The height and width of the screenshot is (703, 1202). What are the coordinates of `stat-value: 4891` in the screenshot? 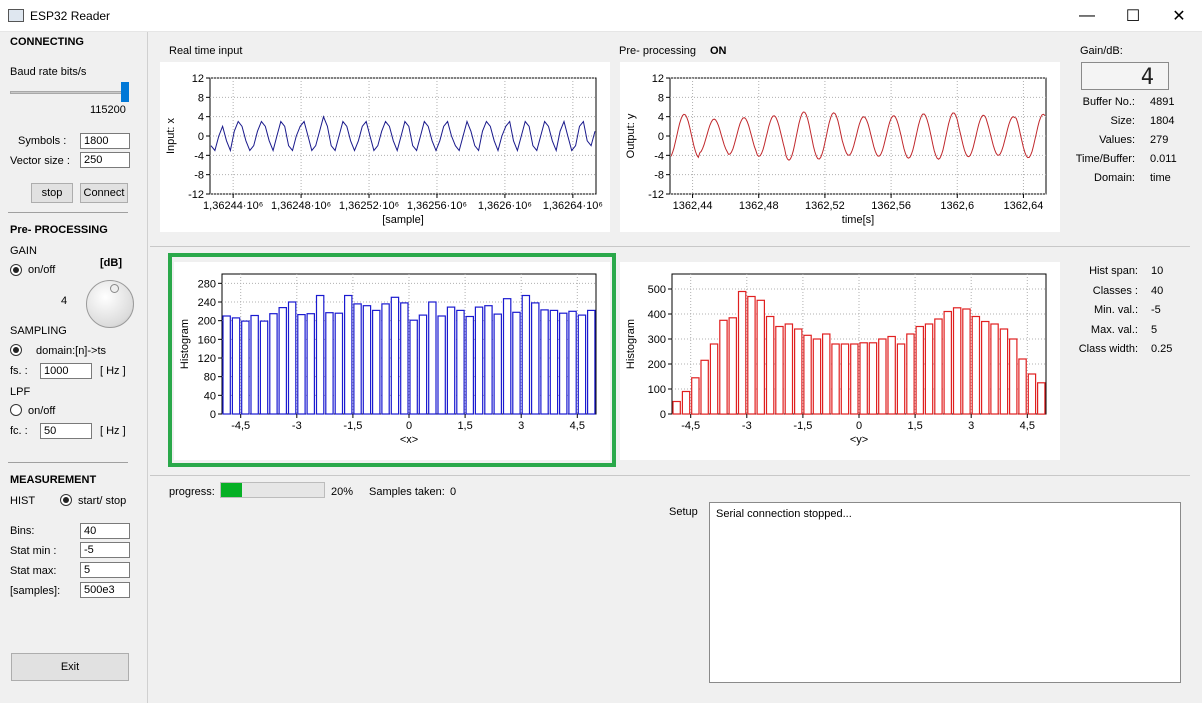 It's located at (1162, 102).